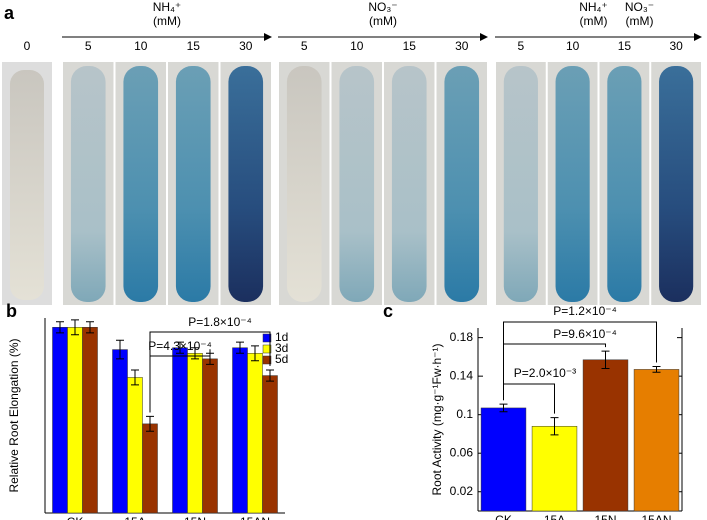 This screenshot has width=707, height=520. I want to click on significance-label: P=1.2×10⁻⁴, so click(585, 311).